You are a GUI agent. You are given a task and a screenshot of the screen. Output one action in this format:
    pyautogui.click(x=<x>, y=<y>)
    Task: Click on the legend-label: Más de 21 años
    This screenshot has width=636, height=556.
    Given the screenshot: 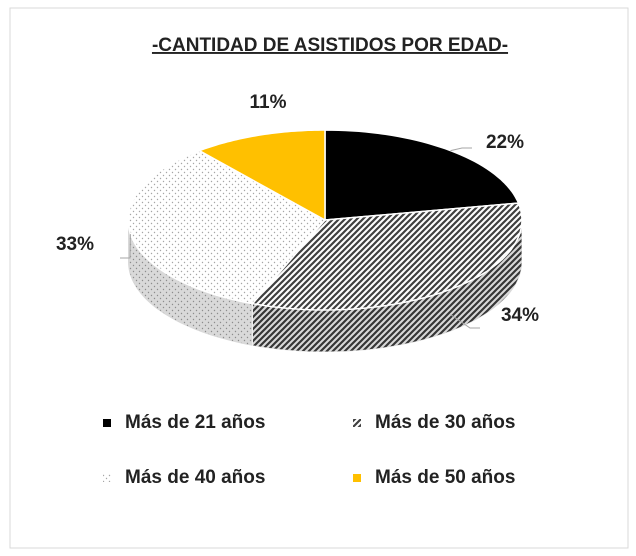 What is the action you would take?
    pyautogui.click(x=195, y=422)
    